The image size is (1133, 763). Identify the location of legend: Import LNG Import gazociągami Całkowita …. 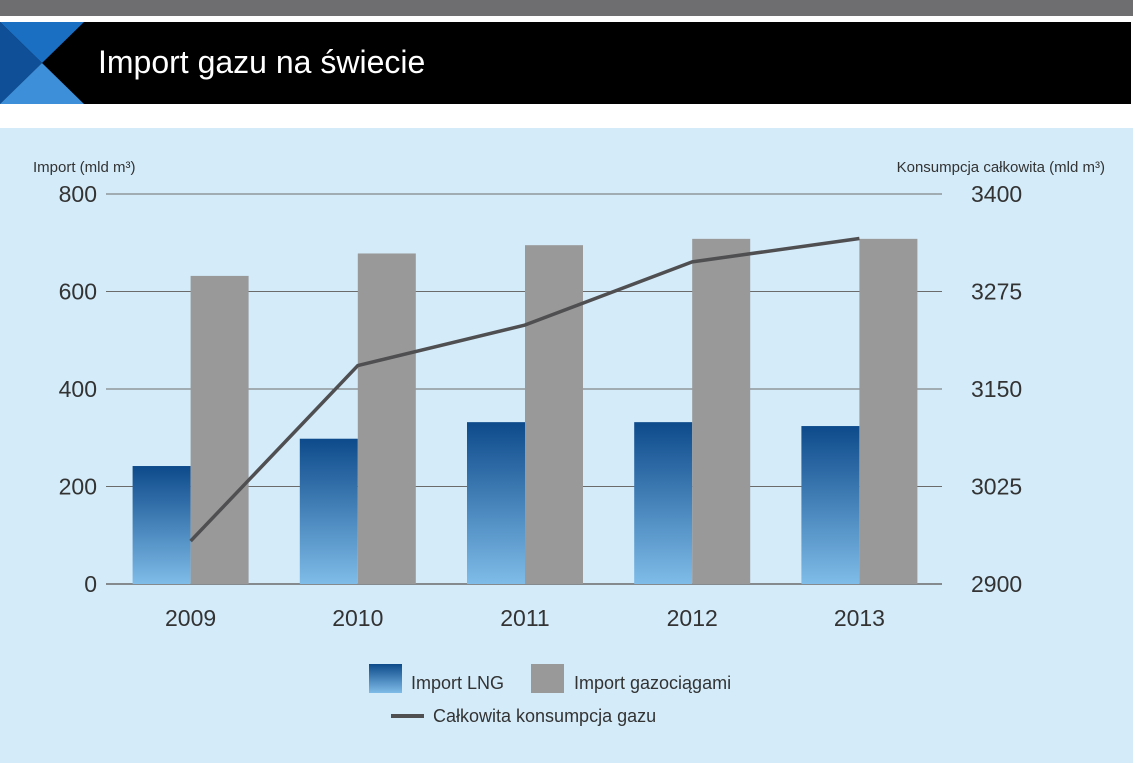
(550, 695).